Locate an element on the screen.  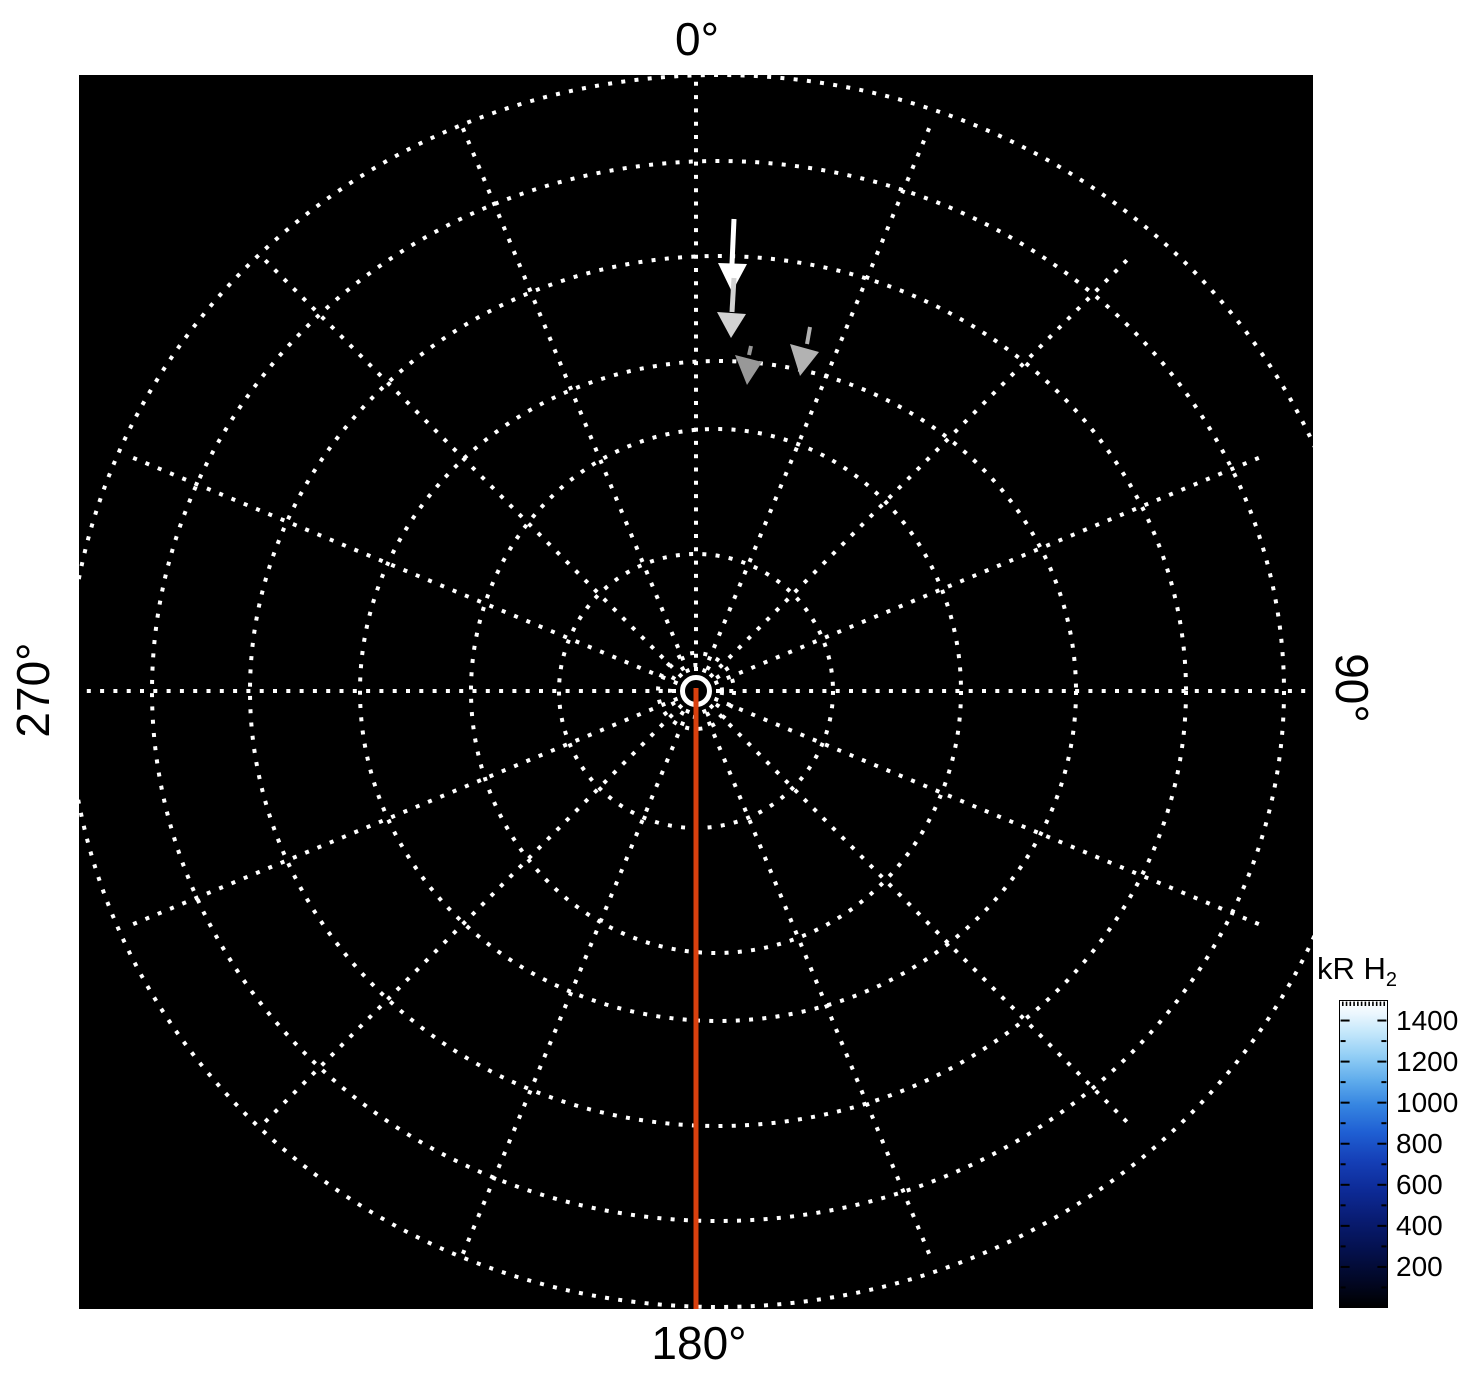
colorbar-tick-label: 1400 is located at coordinates (1427, 1020).